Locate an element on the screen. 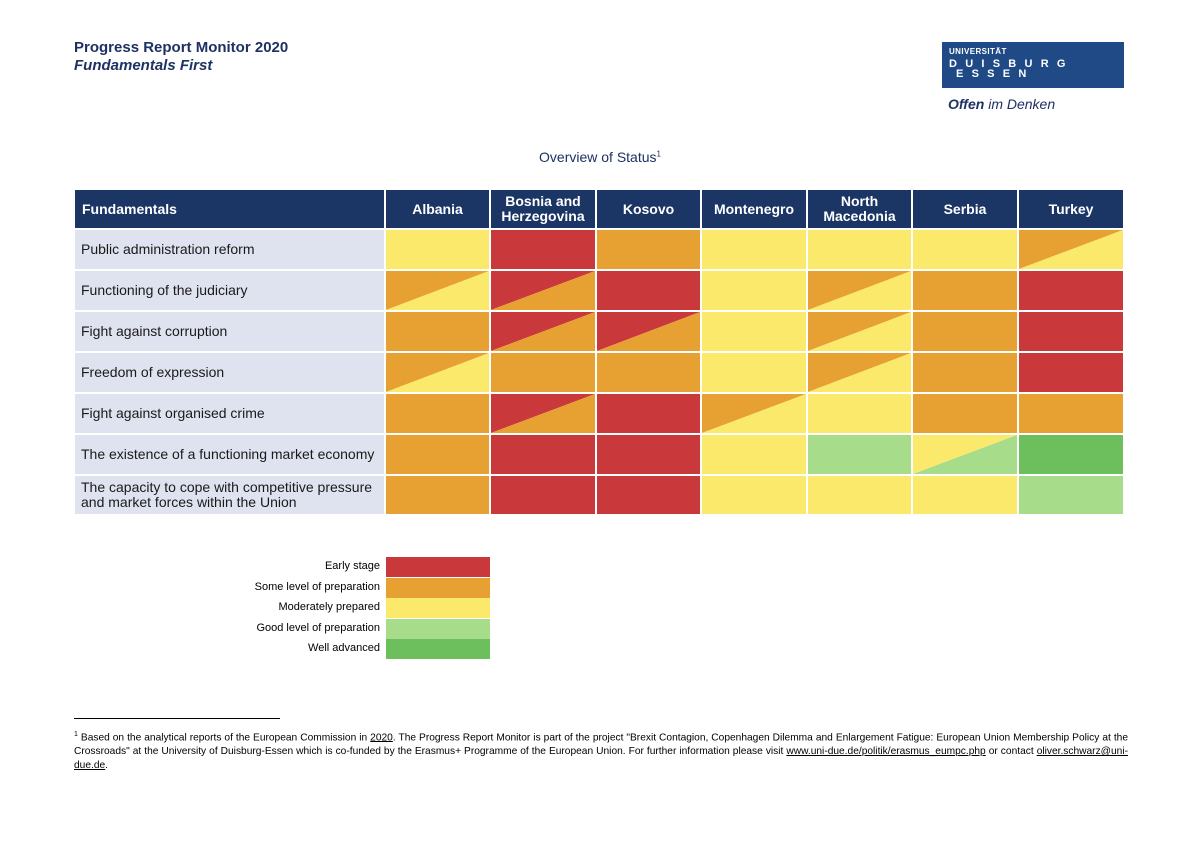 This screenshot has width=1200, height=848. footnote-text-c: or contact is located at coordinates (1011, 752).